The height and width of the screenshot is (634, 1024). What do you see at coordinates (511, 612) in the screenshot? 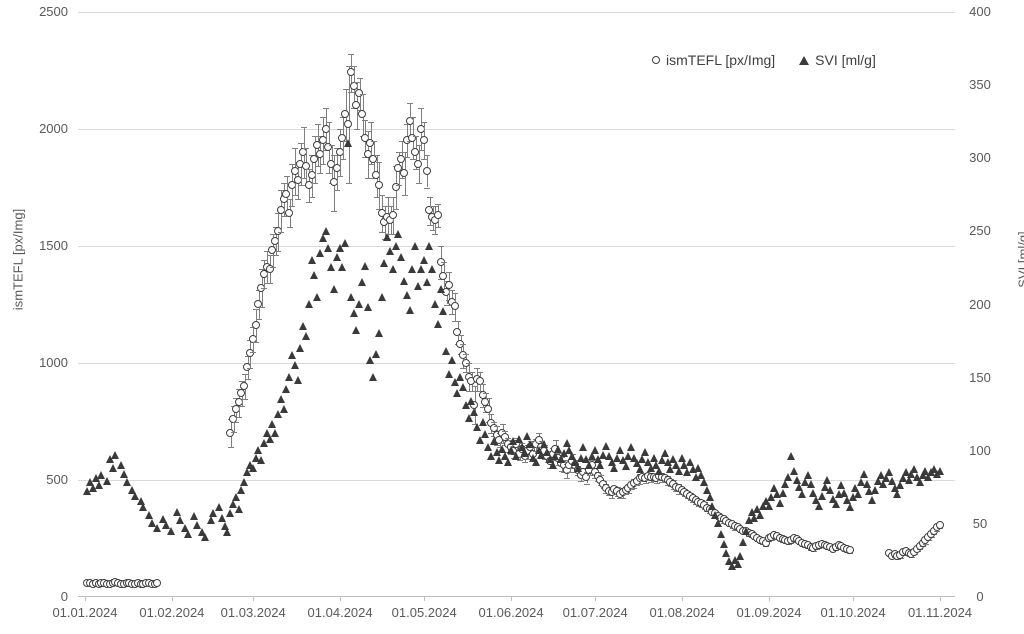
I see `x-axis-tick-label: 01.06.2024` at bounding box center [511, 612].